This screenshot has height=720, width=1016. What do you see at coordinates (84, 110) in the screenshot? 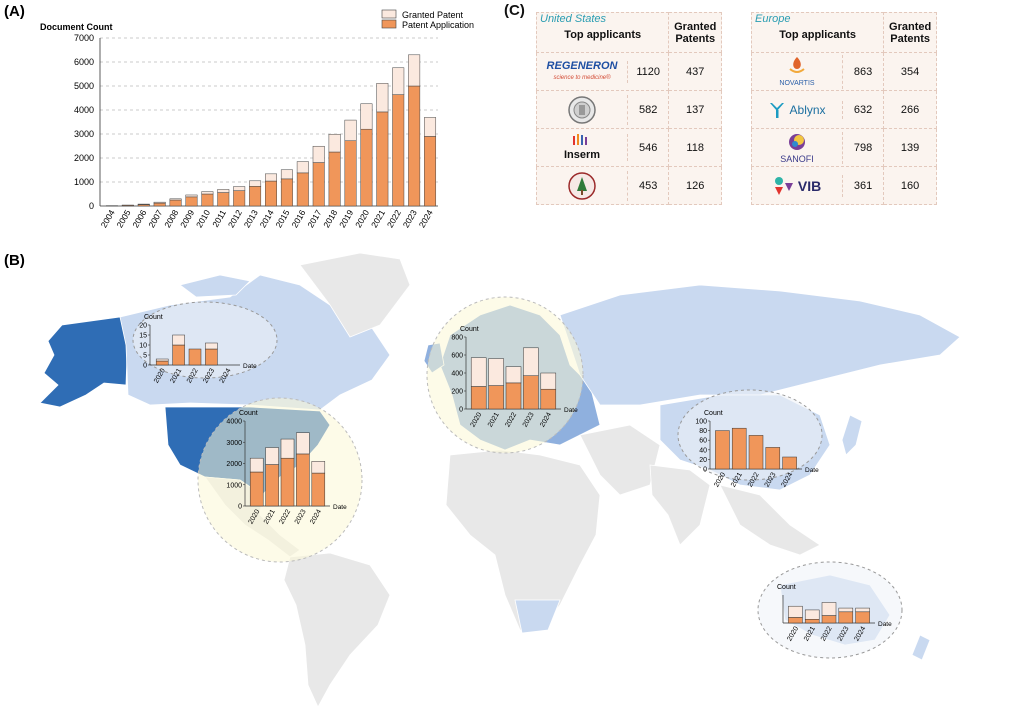
I see `y-tick-label: 4000` at bounding box center [84, 110].